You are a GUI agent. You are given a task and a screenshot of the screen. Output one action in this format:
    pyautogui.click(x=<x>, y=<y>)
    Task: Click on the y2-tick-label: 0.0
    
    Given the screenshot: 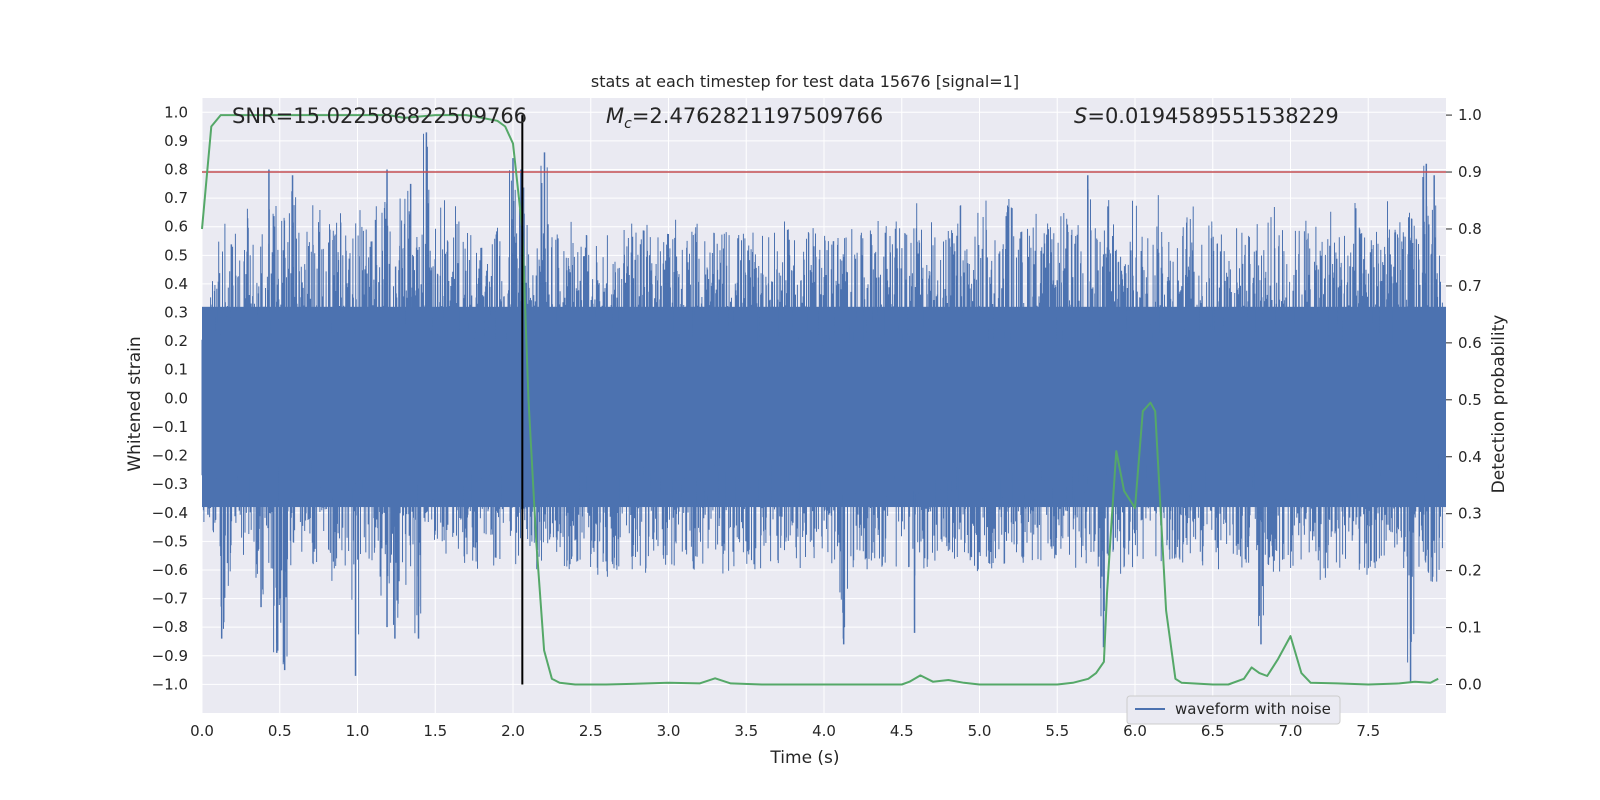 What is the action you would take?
    pyautogui.click(x=1470, y=685)
    